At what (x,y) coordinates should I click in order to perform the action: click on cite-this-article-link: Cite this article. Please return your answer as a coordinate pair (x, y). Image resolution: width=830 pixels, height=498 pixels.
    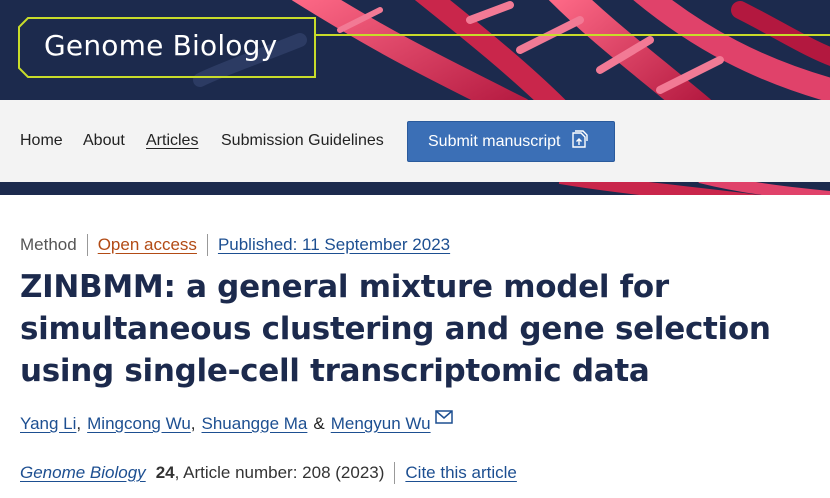
    Looking at the image, I should click on (461, 472).